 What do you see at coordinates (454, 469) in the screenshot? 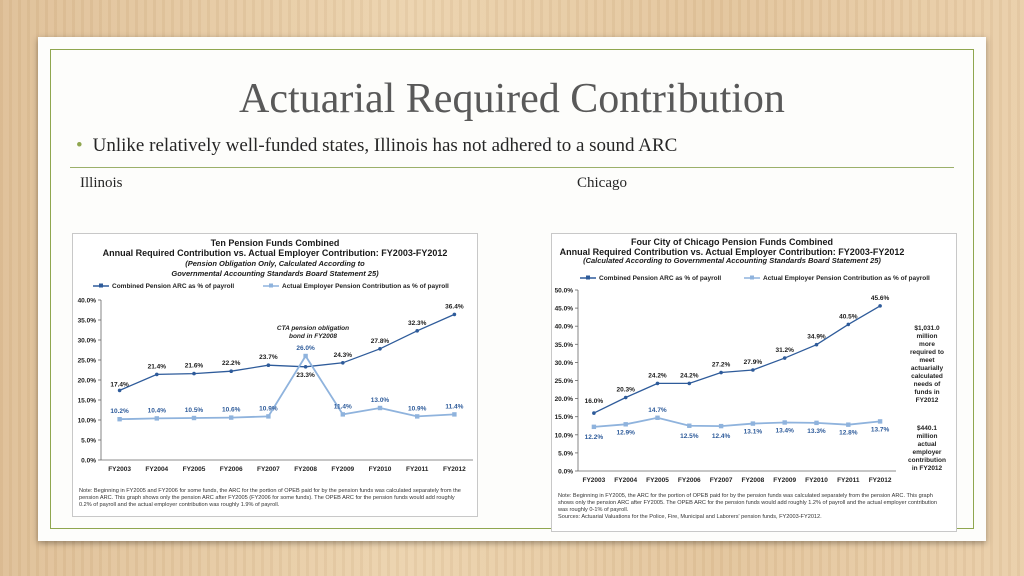
I see `undefined-x-tick-label: FY2012` at bounding box center [454, 469].